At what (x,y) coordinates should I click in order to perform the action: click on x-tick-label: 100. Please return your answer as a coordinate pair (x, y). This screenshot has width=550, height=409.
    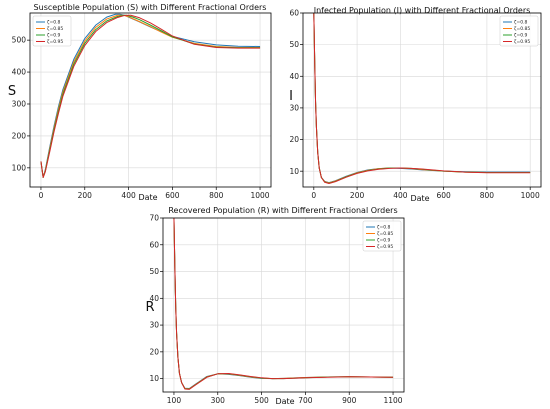
    Looking at the image, I should click on (174, 400).